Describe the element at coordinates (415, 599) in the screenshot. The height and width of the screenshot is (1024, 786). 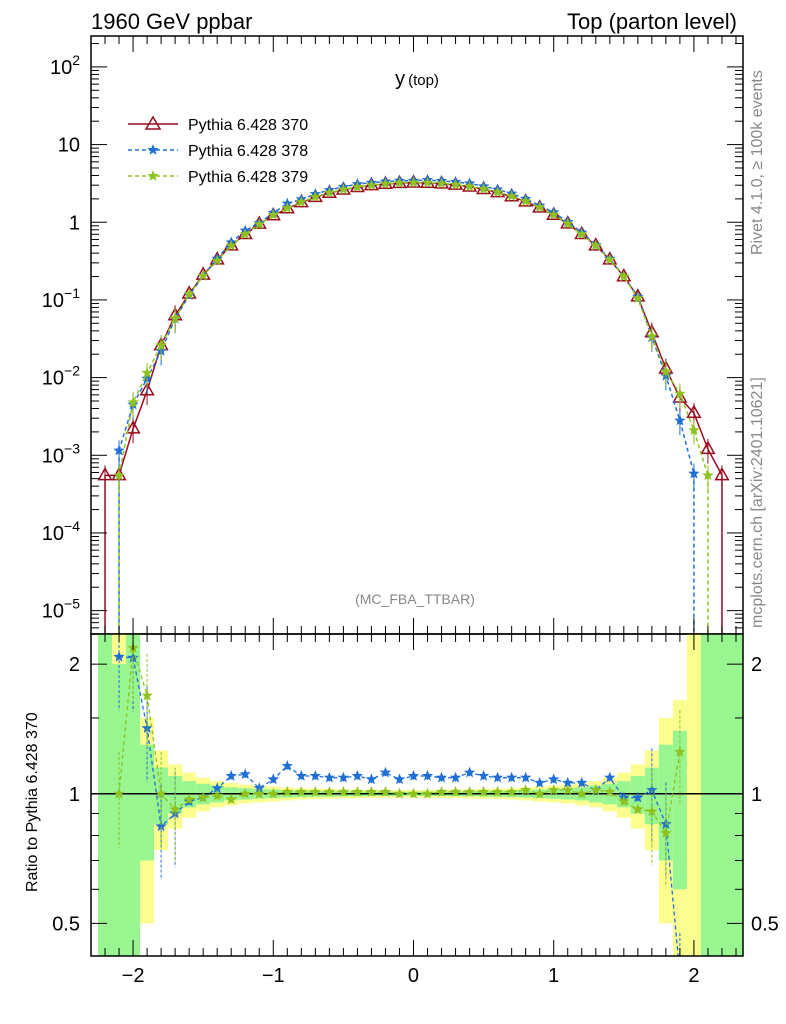
I see `analysis-annotation: (MC_FBA_TTBAR)` at that location.